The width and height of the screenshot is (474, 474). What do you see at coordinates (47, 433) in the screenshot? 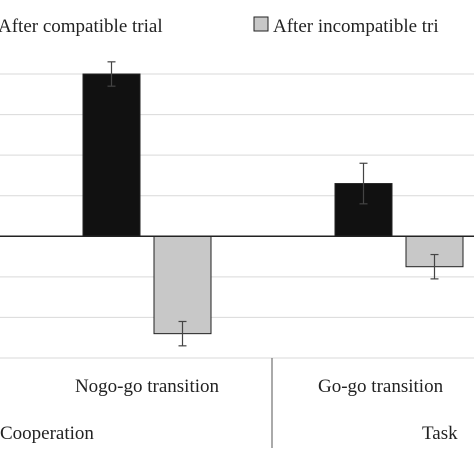
I see `group-label-cooperation: Cooperation` at bounding box center [47, 433].